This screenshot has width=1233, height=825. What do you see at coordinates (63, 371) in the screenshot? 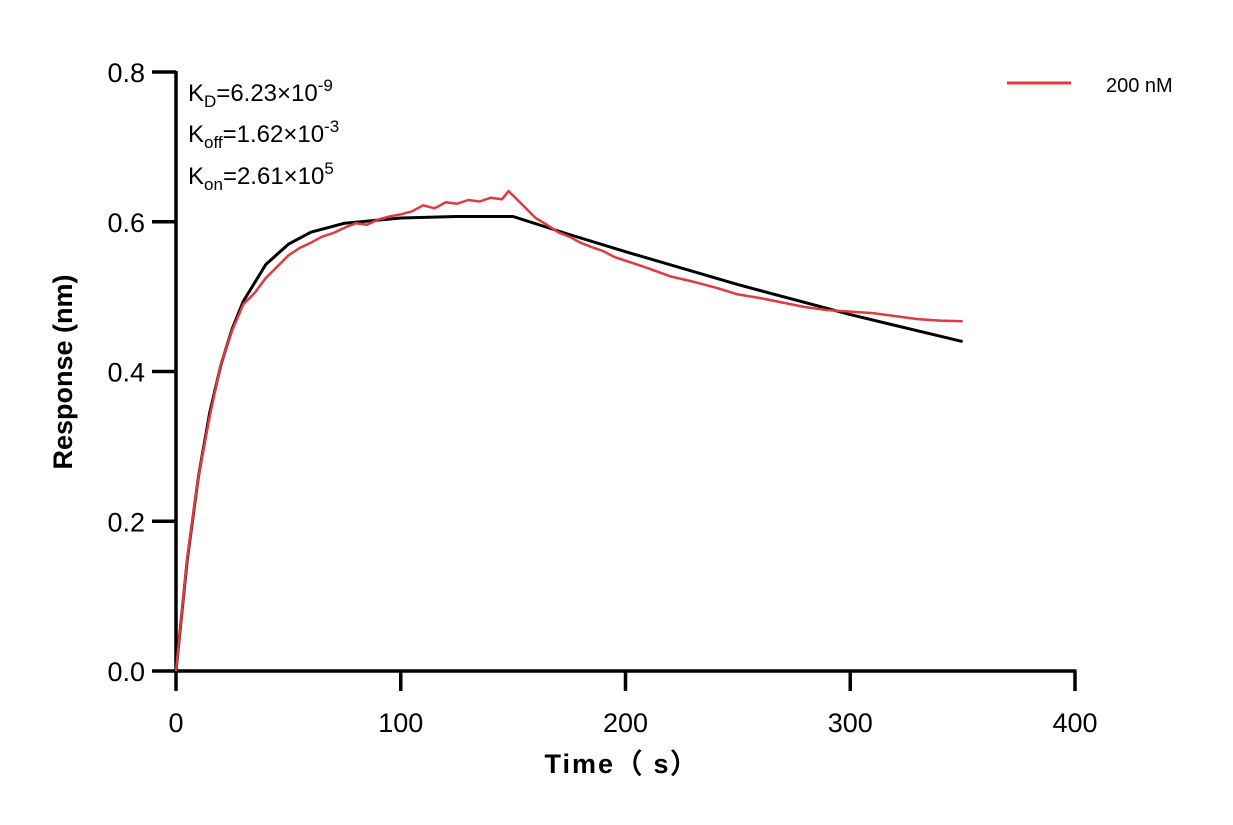
I see `y-axis-title: Response (nm)` at bounding box center [63, 371].